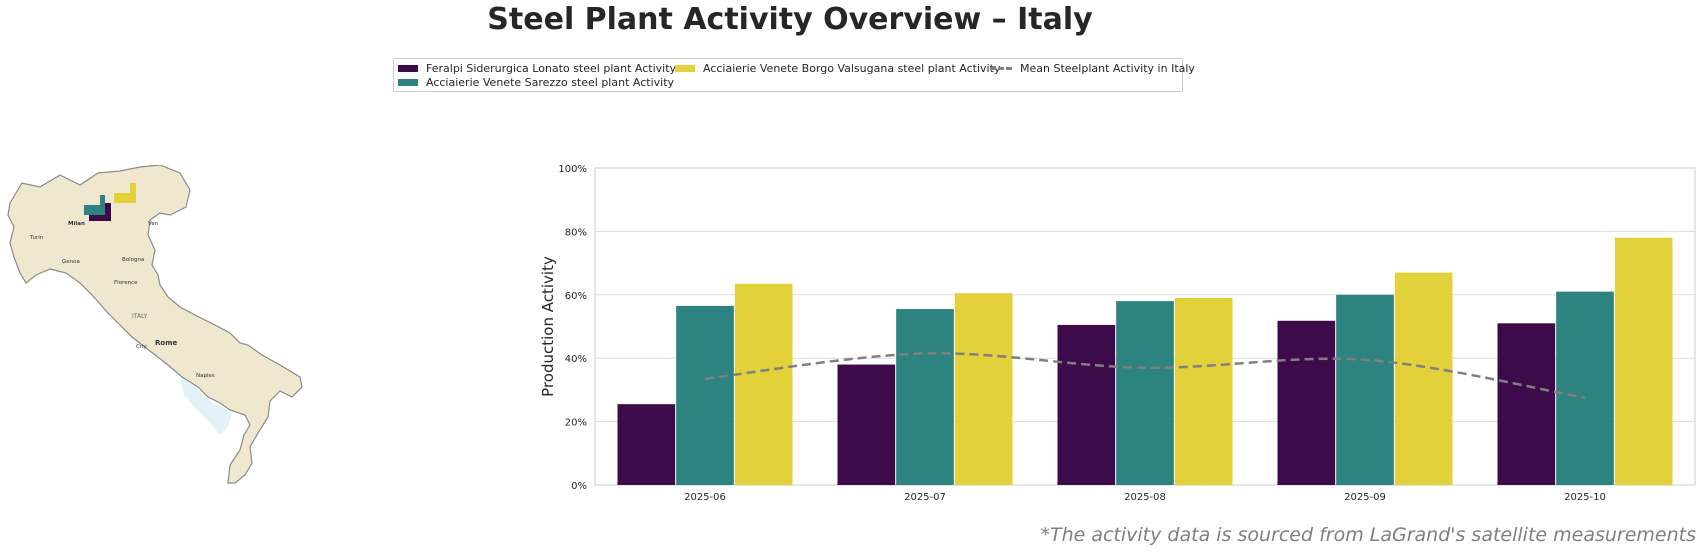  What do you see at coordinates (925, 497) in the screenshot?
I see `x-tick-label: 2025-07` at bounding box center [925, 497].